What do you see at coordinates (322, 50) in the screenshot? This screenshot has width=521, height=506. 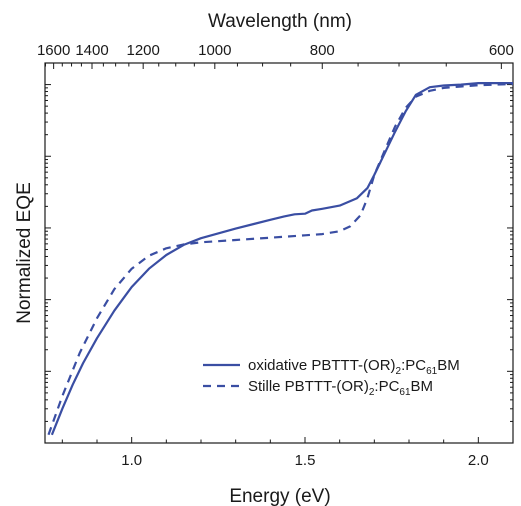 I see `top-tick-label: 800` at bounding box center [322, 50].